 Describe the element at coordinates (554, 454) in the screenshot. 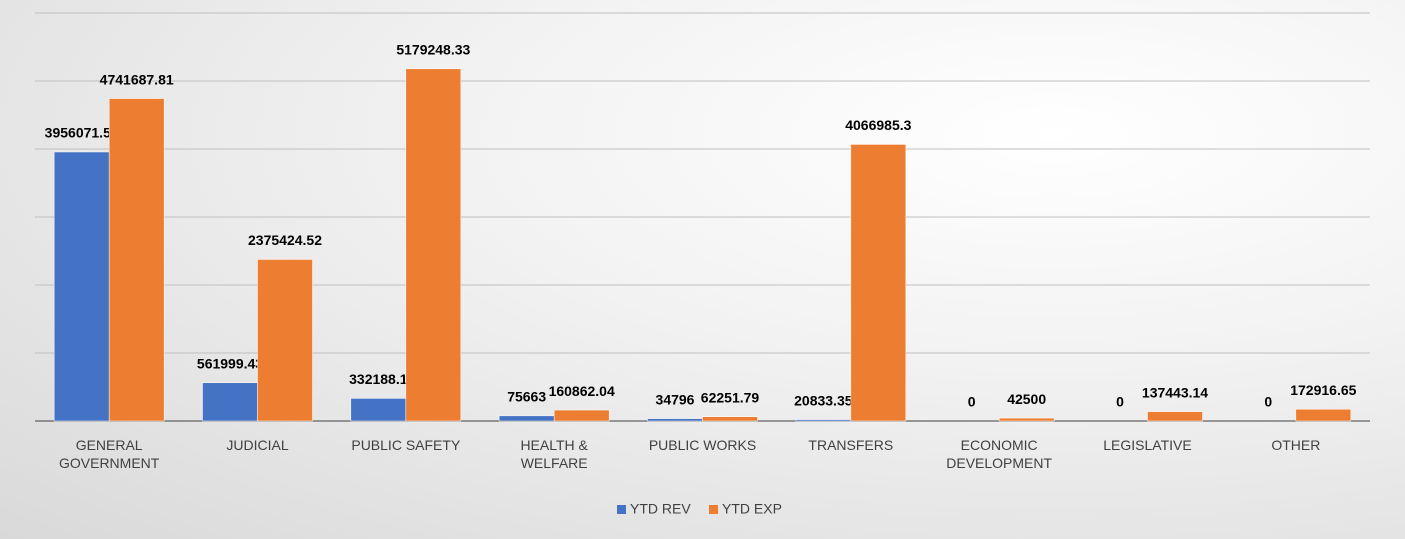

I see `x-tick-label: HEALTH & WELFARE` at that location.